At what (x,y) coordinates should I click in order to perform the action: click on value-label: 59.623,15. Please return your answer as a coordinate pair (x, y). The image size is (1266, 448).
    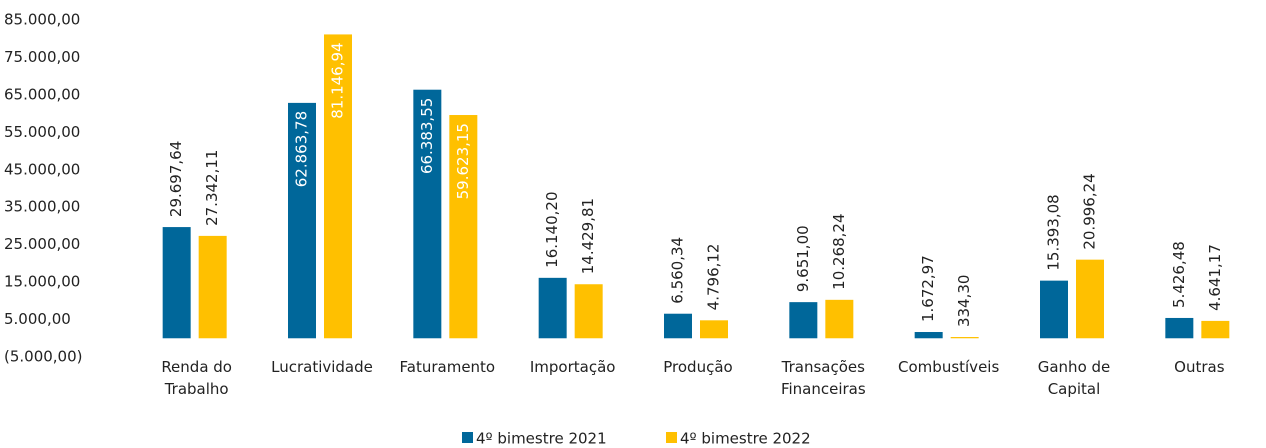
    Looking at the image, I should click on (463, 161).